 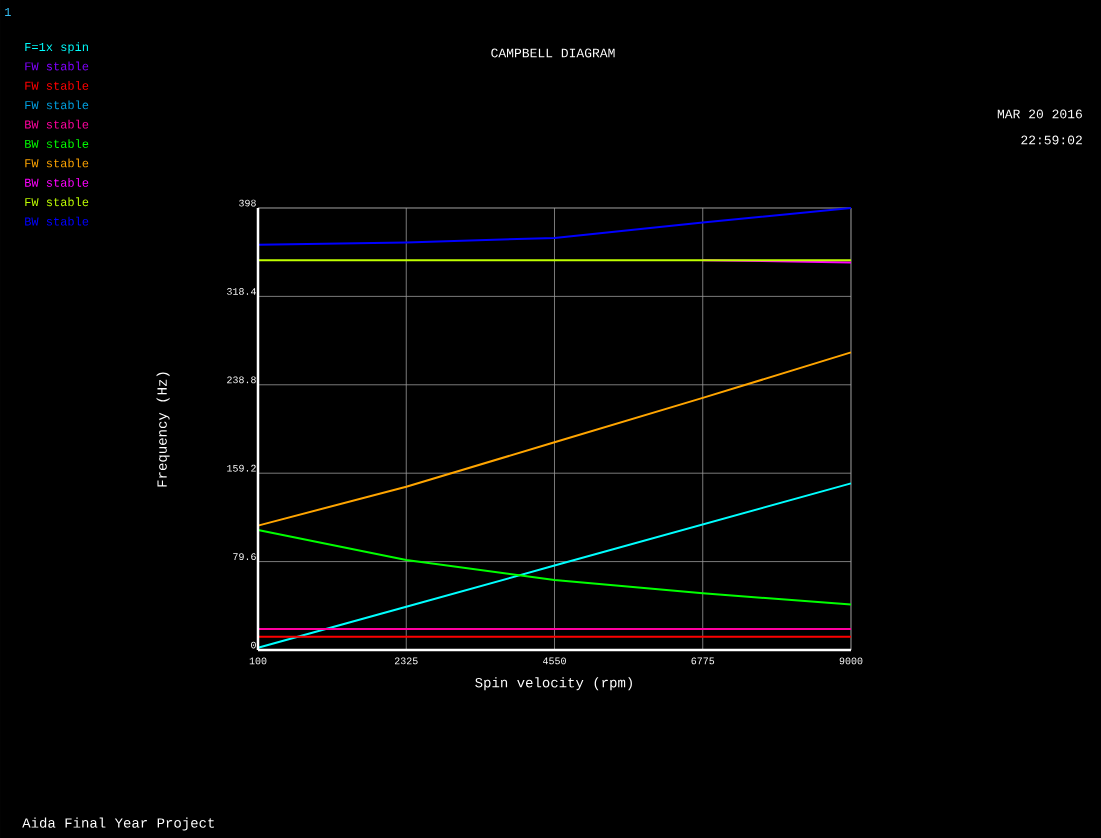 I want to click on text: 22:59:02, so click(x=1051, y=140).